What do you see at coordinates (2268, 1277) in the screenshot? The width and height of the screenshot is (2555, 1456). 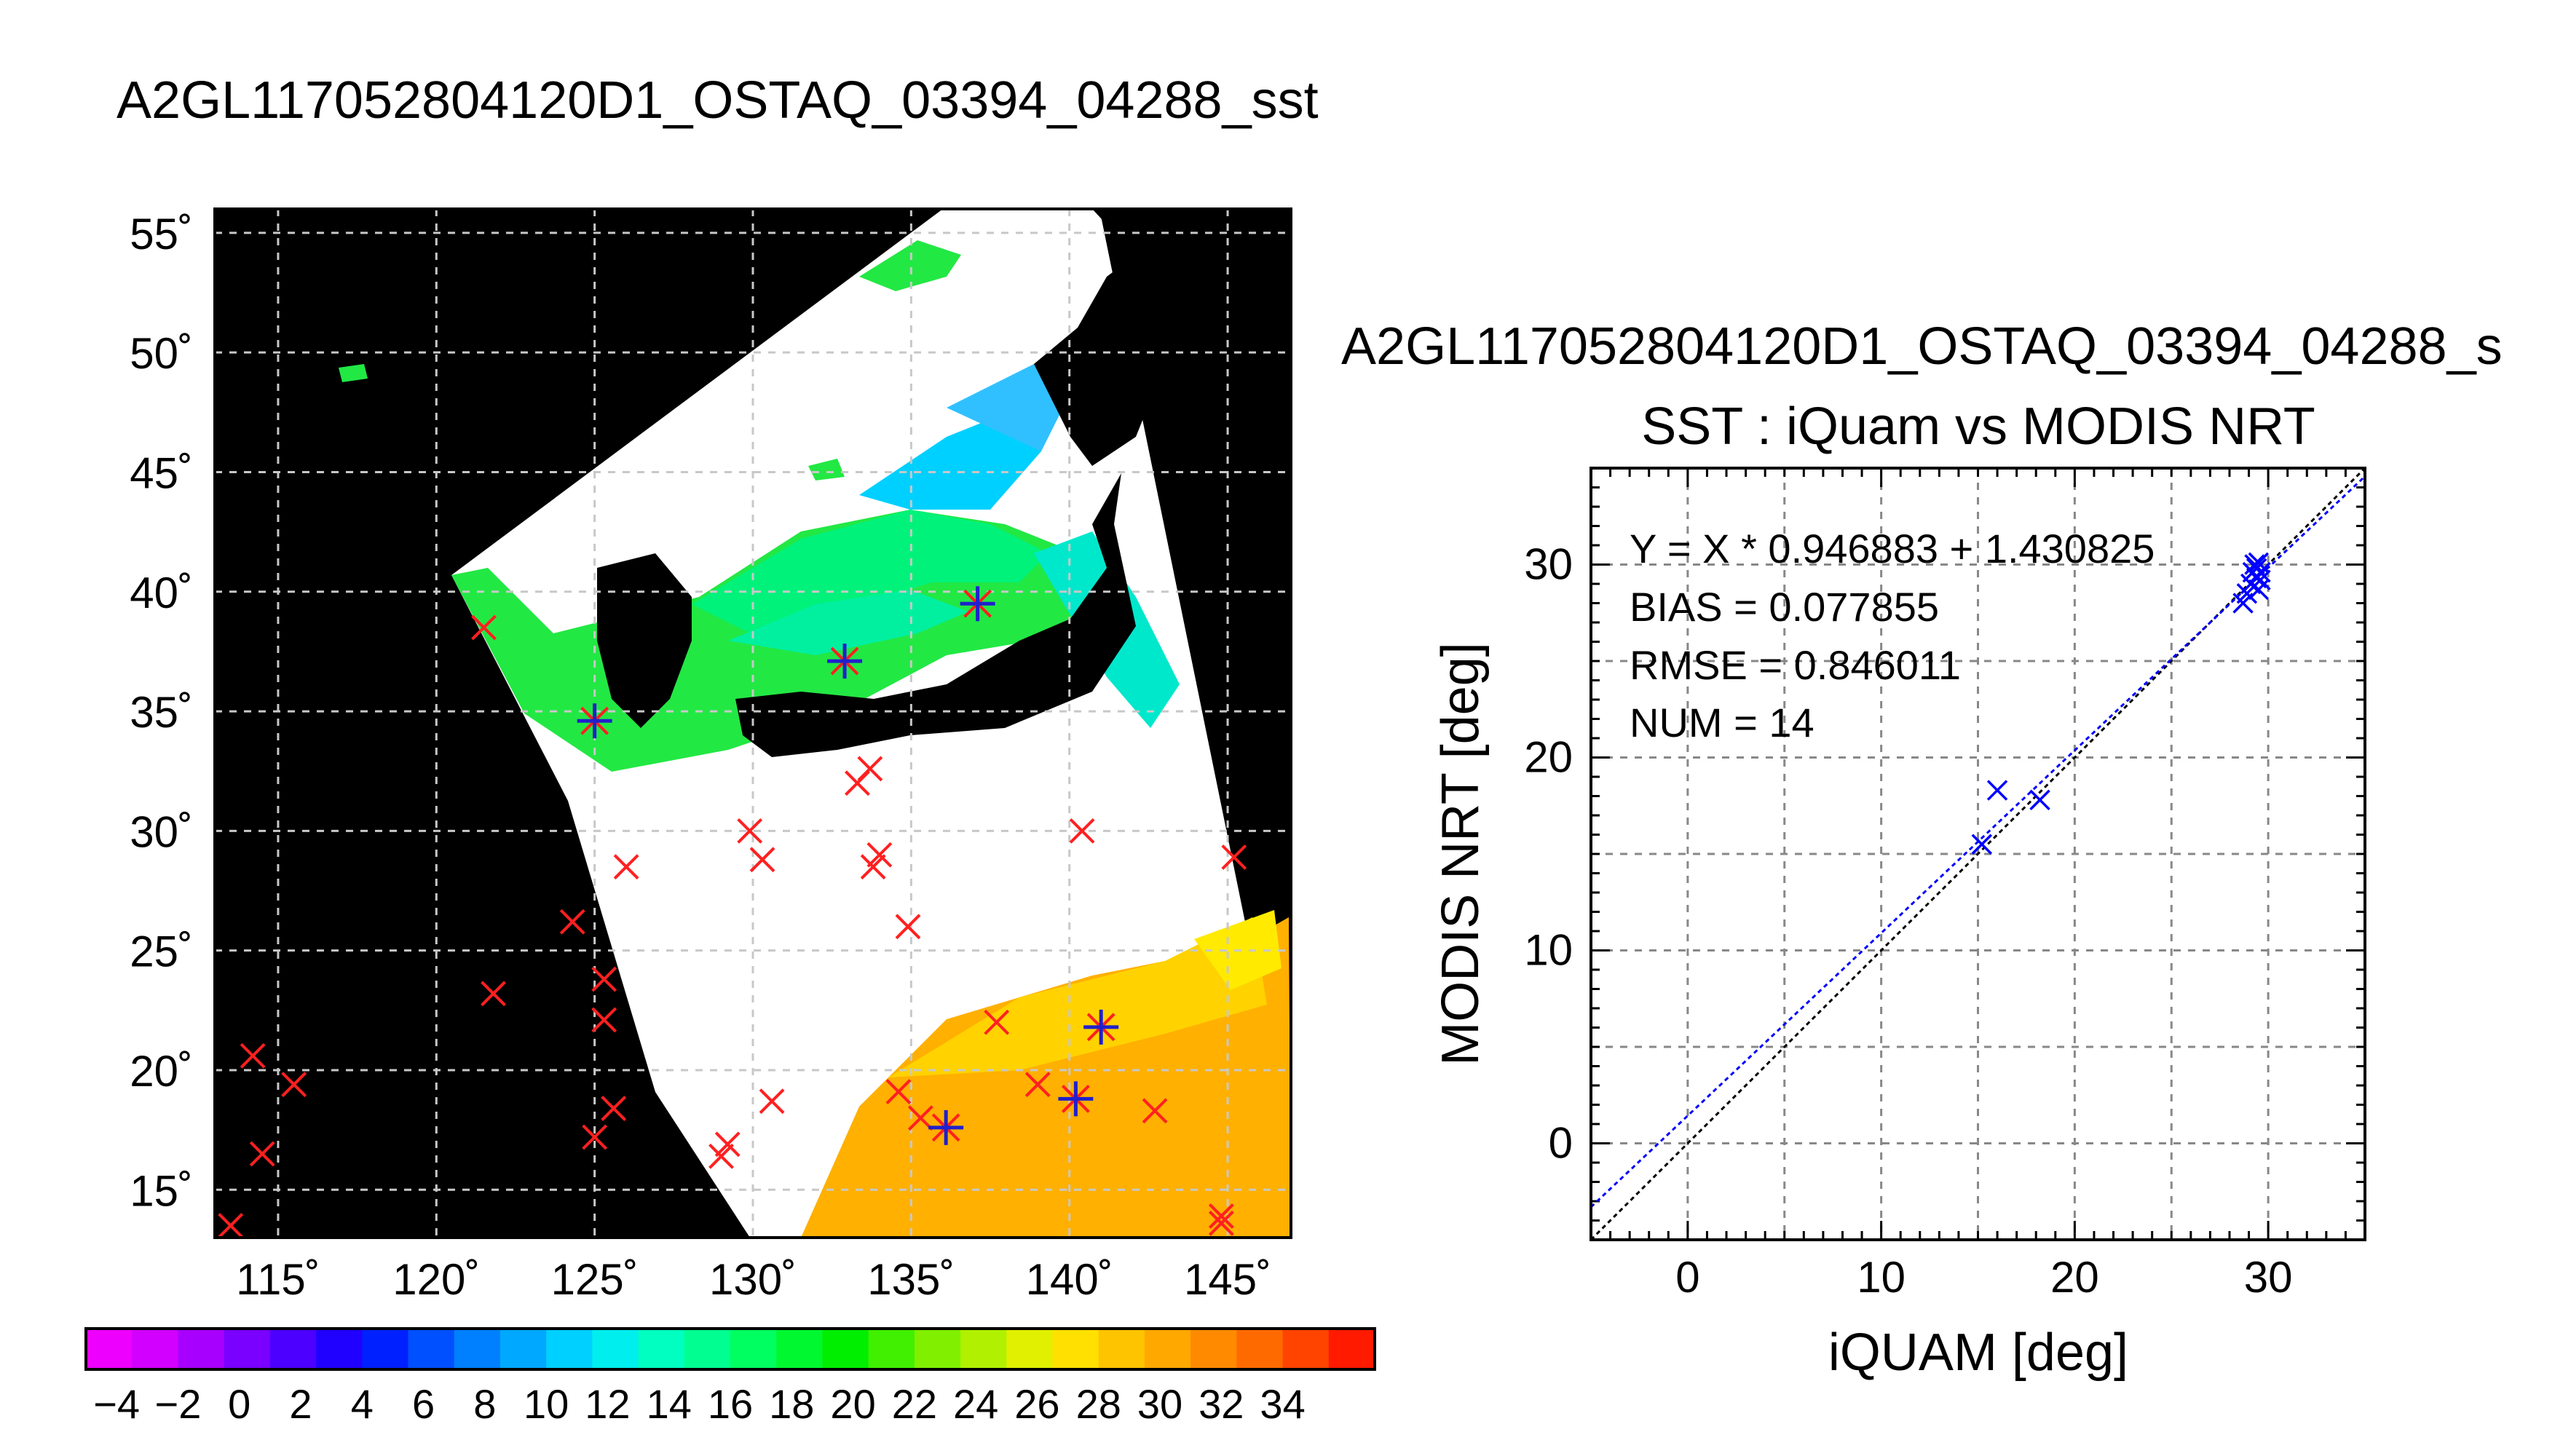 I see `scatter-x-tick-label: 30` at bounding box center [2268, 1277].